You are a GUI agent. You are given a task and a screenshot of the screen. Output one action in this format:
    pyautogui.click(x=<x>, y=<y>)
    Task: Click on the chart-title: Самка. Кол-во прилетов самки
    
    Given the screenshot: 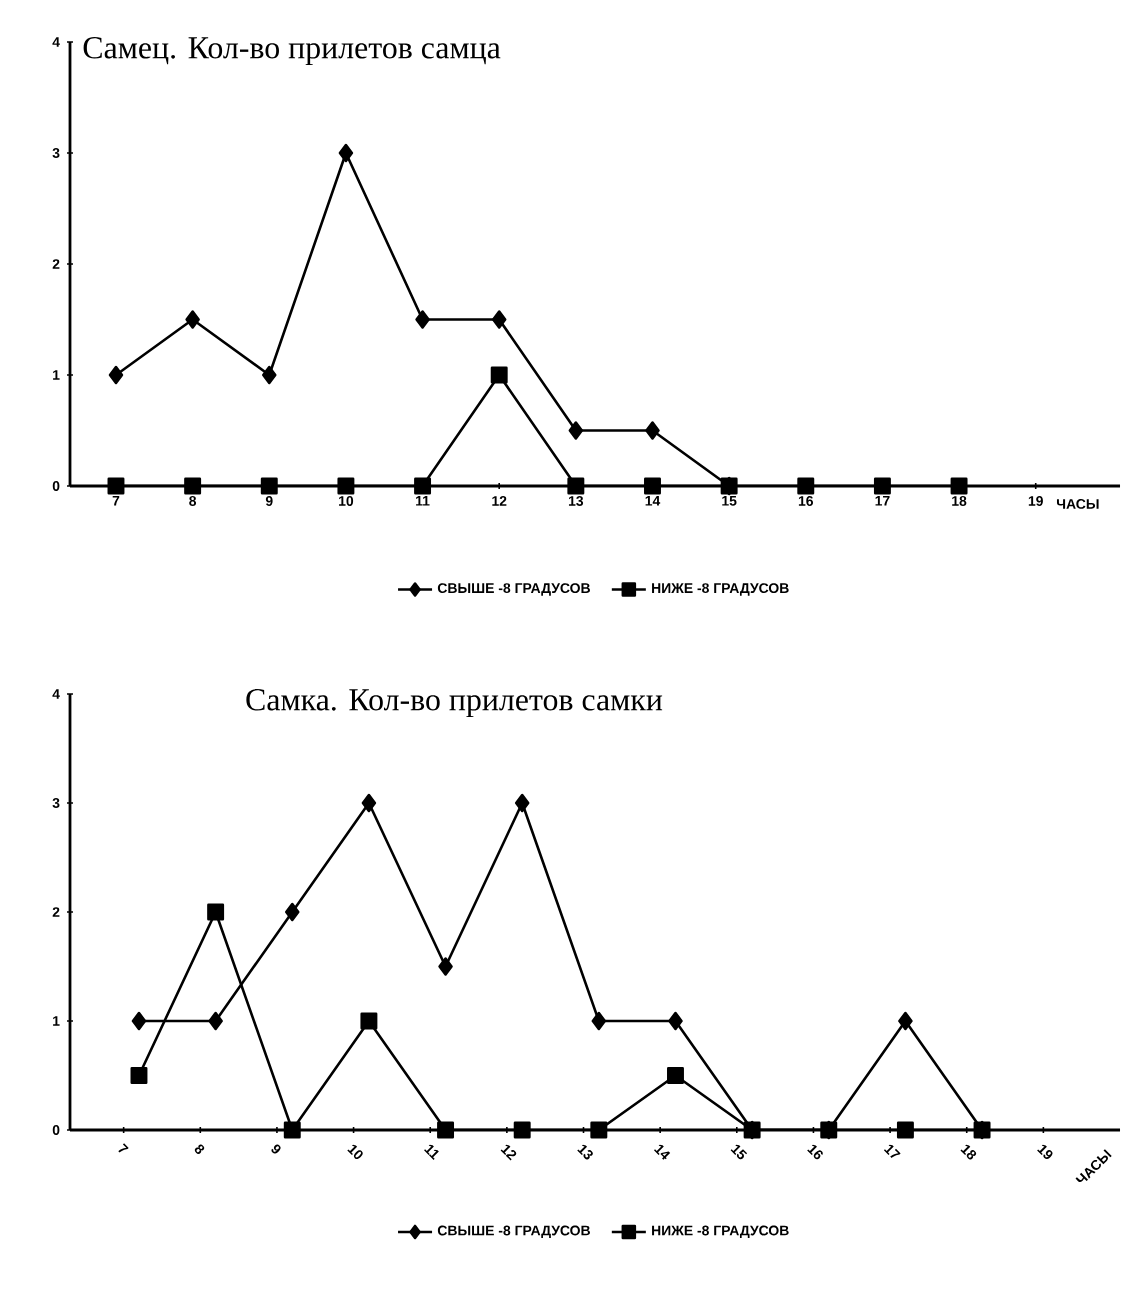 What is the action you would take?
    pyautogui.click(x=454, y=703)
    